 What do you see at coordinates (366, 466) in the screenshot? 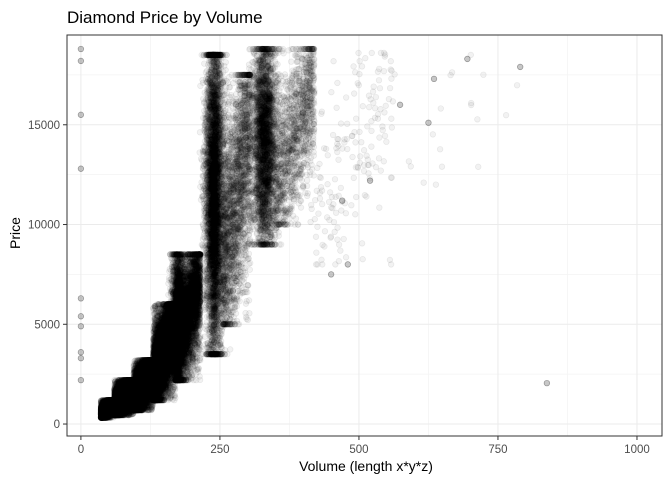
I see `x-axis-title: Volume (length x*y*z)` at bounding box center [366, 466].